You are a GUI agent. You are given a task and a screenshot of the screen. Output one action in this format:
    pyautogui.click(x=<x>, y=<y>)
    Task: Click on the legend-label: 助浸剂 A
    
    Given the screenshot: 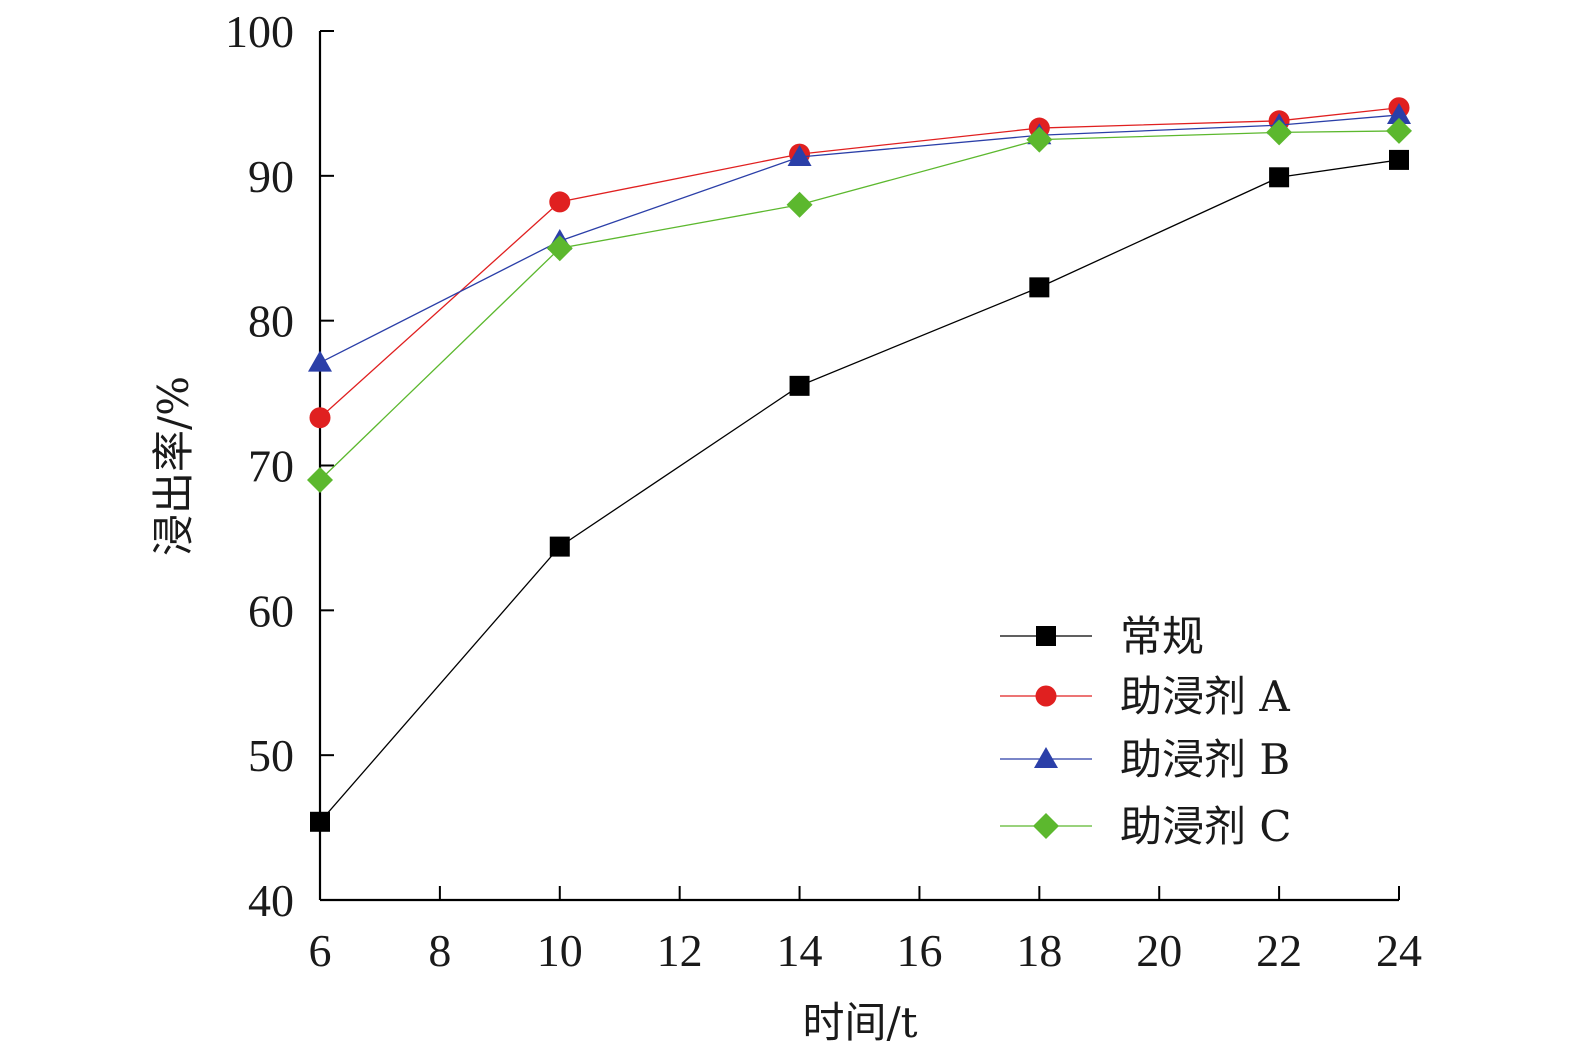 What is the action you would take?
    pyautogui.click(x=1205, y=696)
    